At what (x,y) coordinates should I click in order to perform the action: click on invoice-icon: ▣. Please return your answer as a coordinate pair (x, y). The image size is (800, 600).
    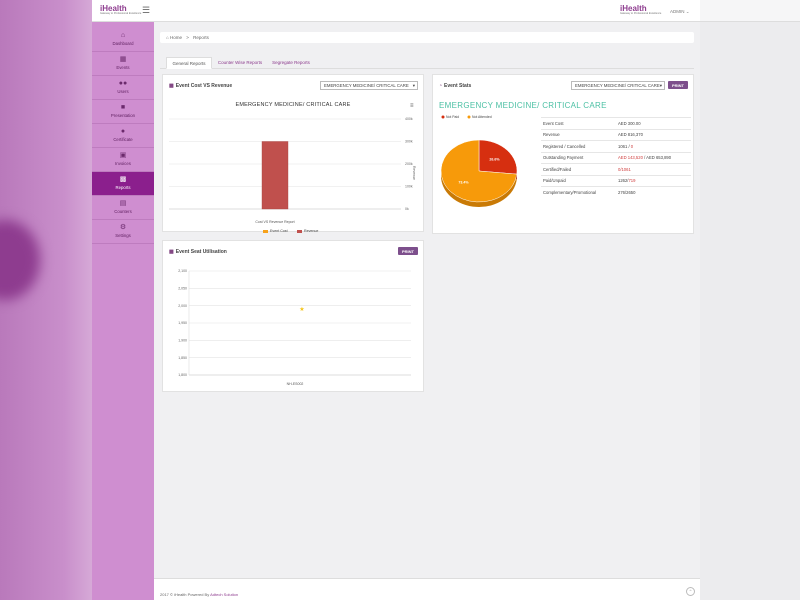
    Looking at the image, I should click on (123, 155).